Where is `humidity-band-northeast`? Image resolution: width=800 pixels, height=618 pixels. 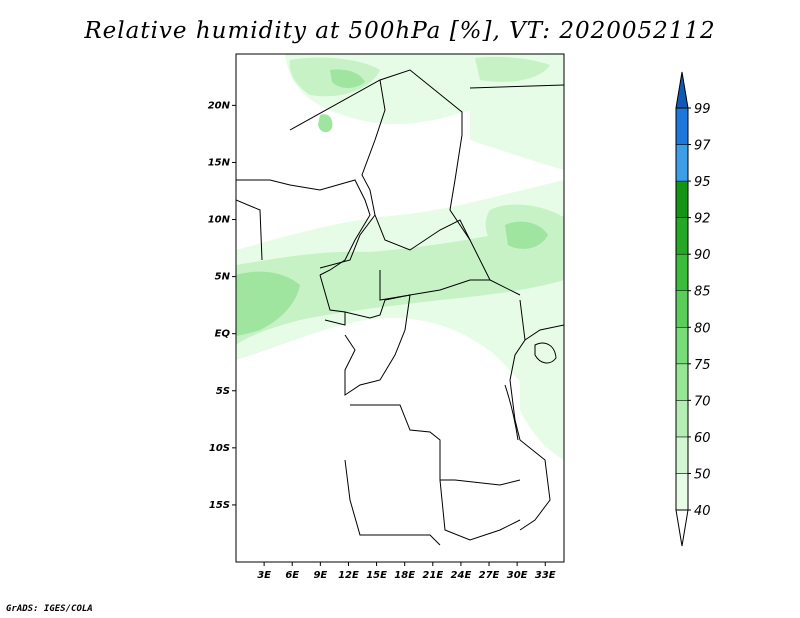
humidity-band-northeast is located at coordinates (517, 112).